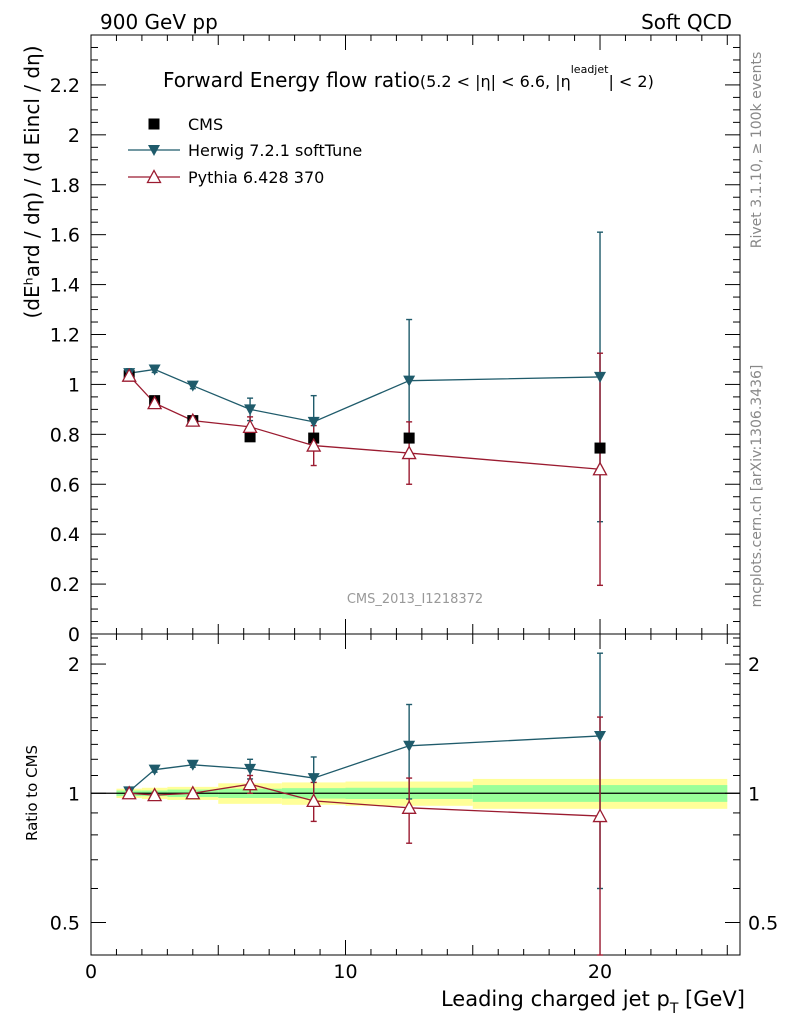 The image size is (786, 1024). I want to click on title-main: Forward Energy flow ratio, so click(291, 80).